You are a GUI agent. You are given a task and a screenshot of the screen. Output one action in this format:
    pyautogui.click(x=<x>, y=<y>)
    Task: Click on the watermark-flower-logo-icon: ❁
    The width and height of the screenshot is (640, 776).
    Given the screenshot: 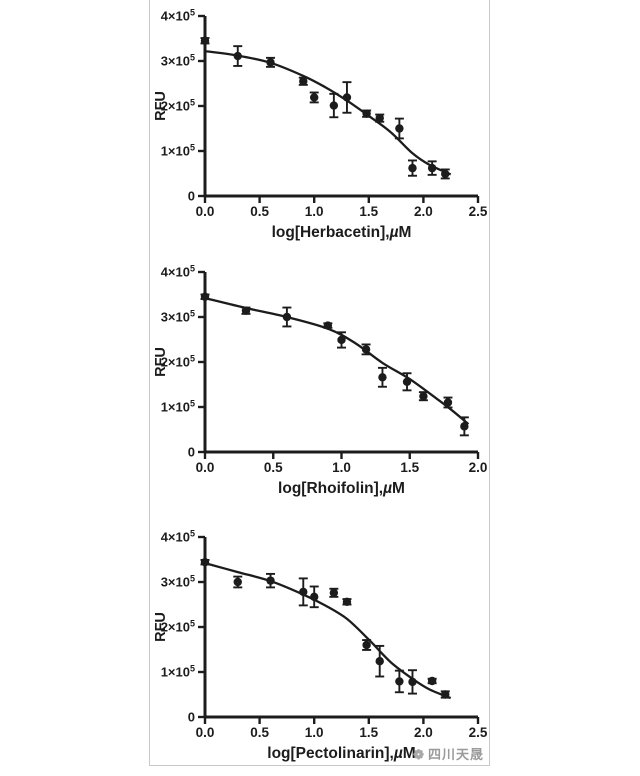 What is the action you would take?
    pyautogui.click(x=418, y=754)
    